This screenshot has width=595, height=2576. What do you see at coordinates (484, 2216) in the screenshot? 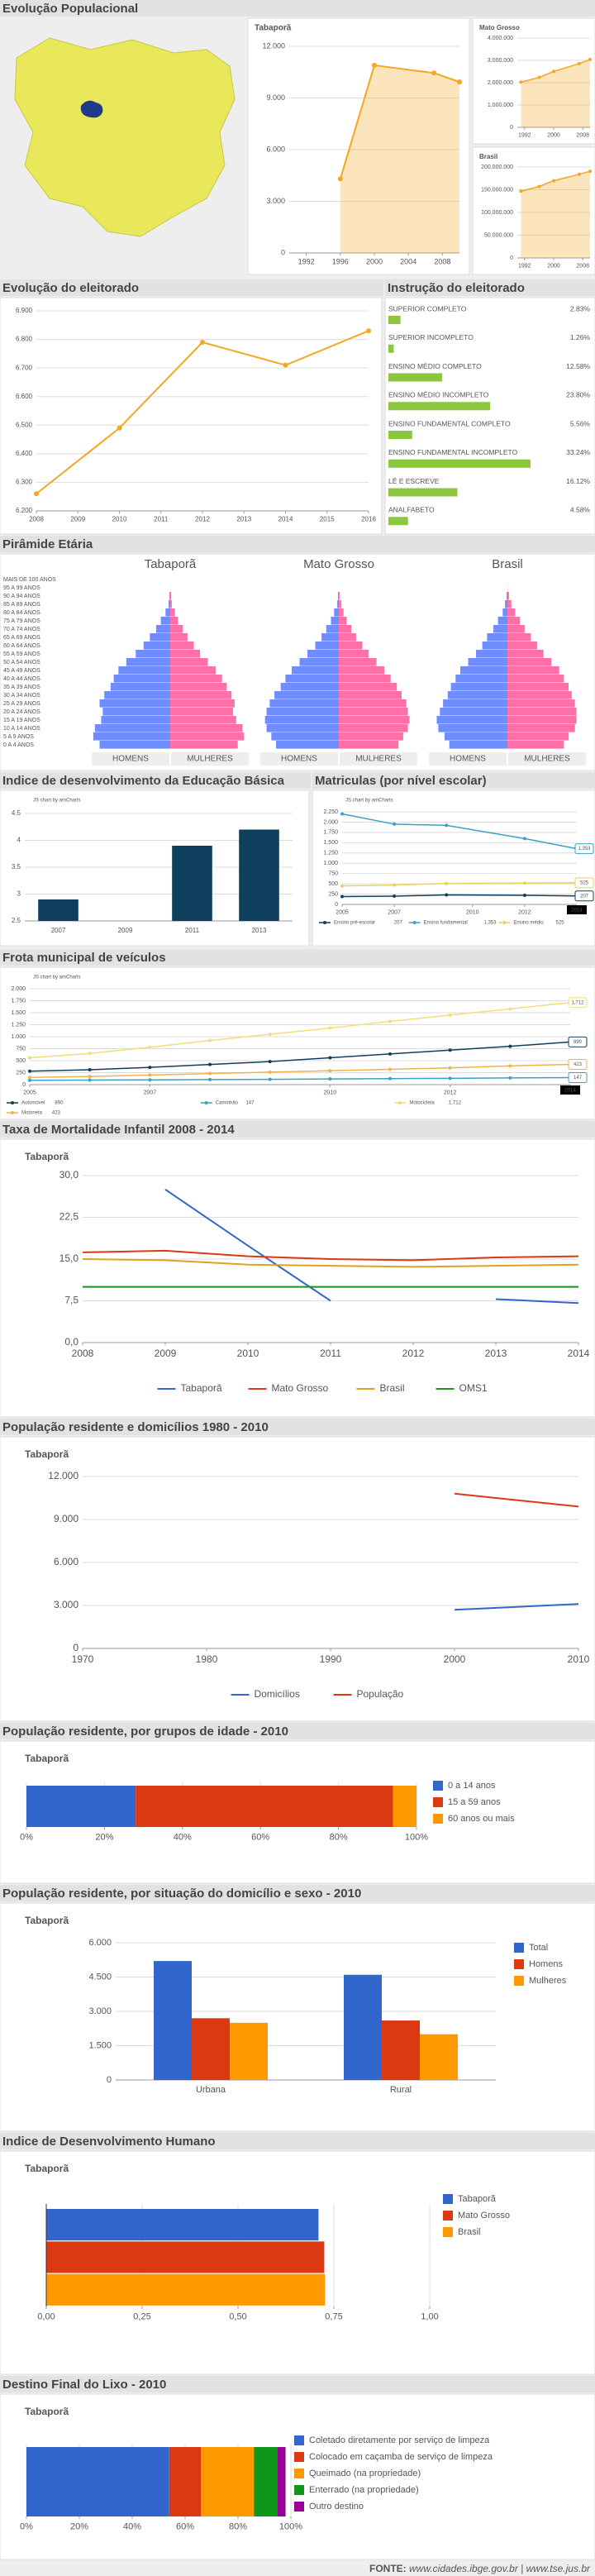
I see `legend-label: Mato Grosso` at bounding box center [484, 2216].